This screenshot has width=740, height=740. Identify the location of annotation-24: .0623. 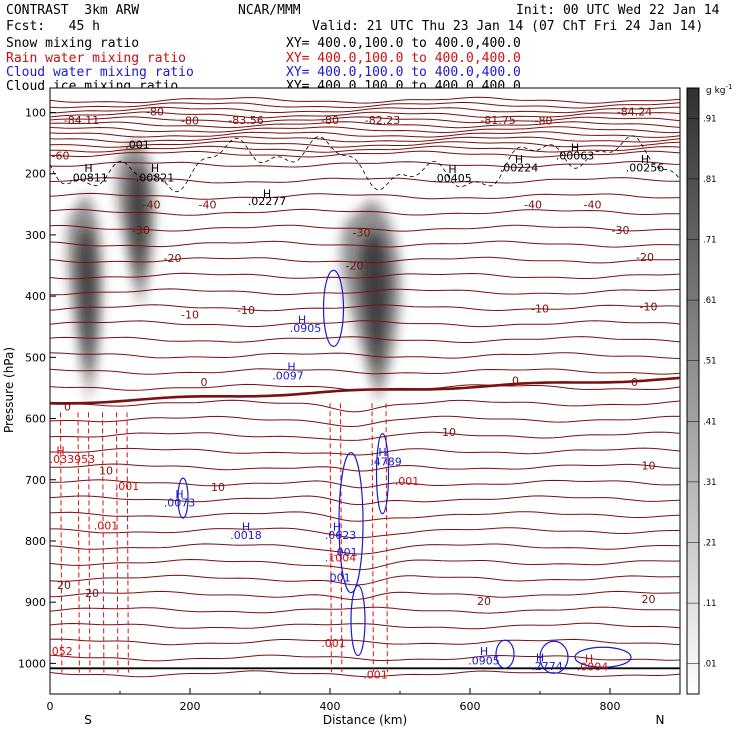
(341, 535).